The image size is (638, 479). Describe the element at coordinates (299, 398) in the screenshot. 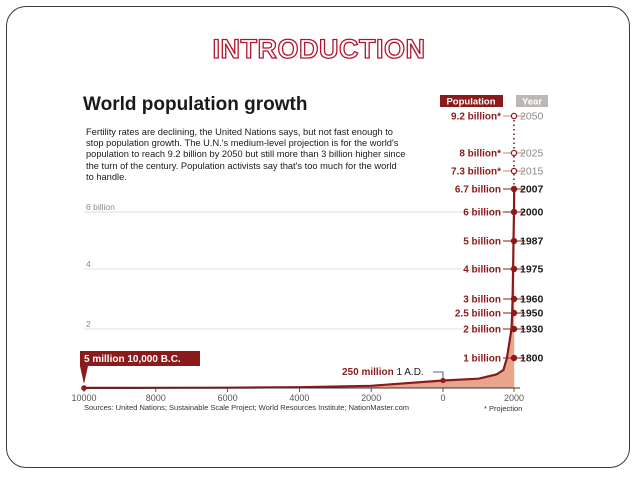

I see `x-tick-label: 4000` at that location.